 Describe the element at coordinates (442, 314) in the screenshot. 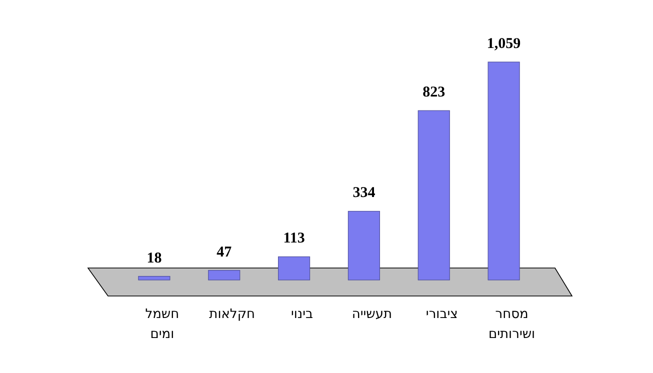

I see `x-tick-label: ציבורי` at that location.